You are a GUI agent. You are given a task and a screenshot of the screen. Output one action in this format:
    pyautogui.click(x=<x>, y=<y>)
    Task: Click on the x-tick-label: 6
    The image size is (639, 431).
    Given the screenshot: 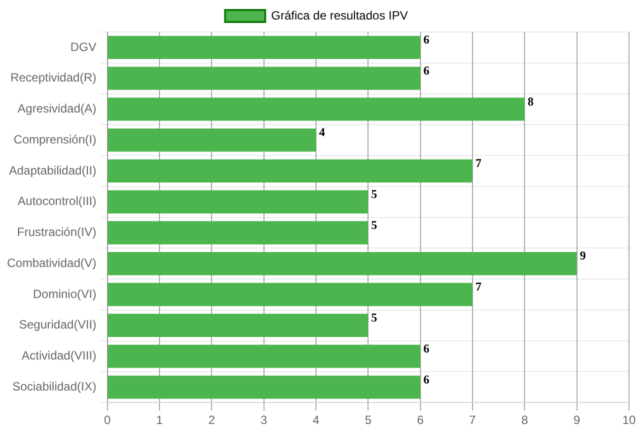 What is the action you would take?
    pyautogui.click(x=420, y=420)
    